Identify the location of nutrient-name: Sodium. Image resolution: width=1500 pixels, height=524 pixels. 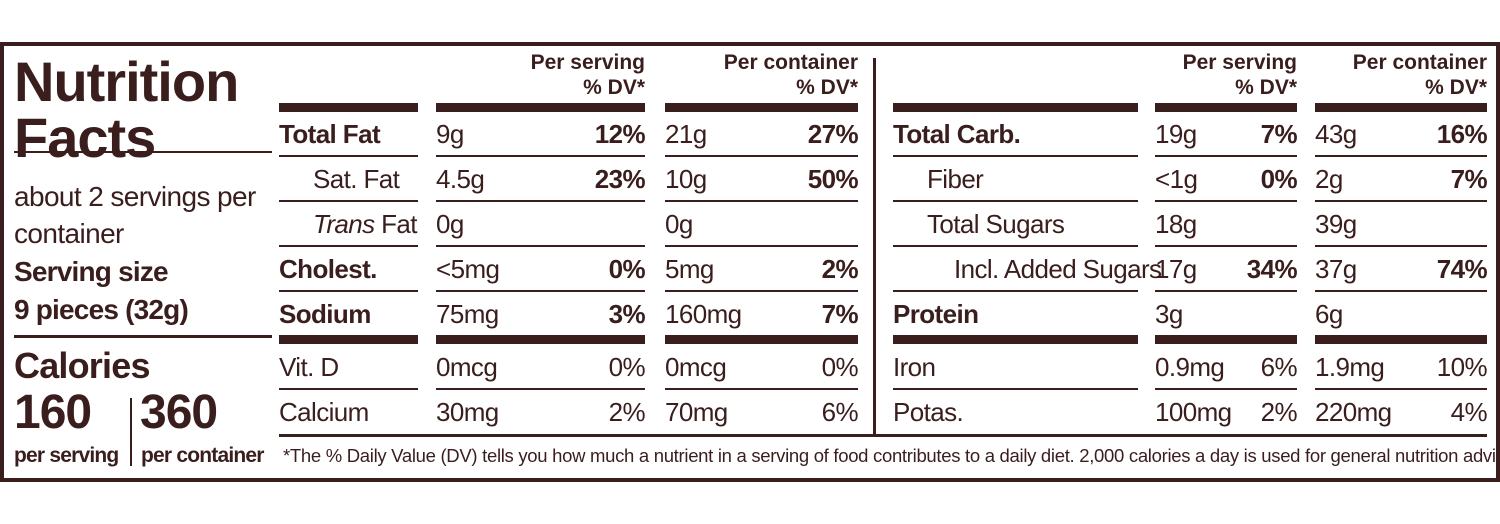
(325, 314).